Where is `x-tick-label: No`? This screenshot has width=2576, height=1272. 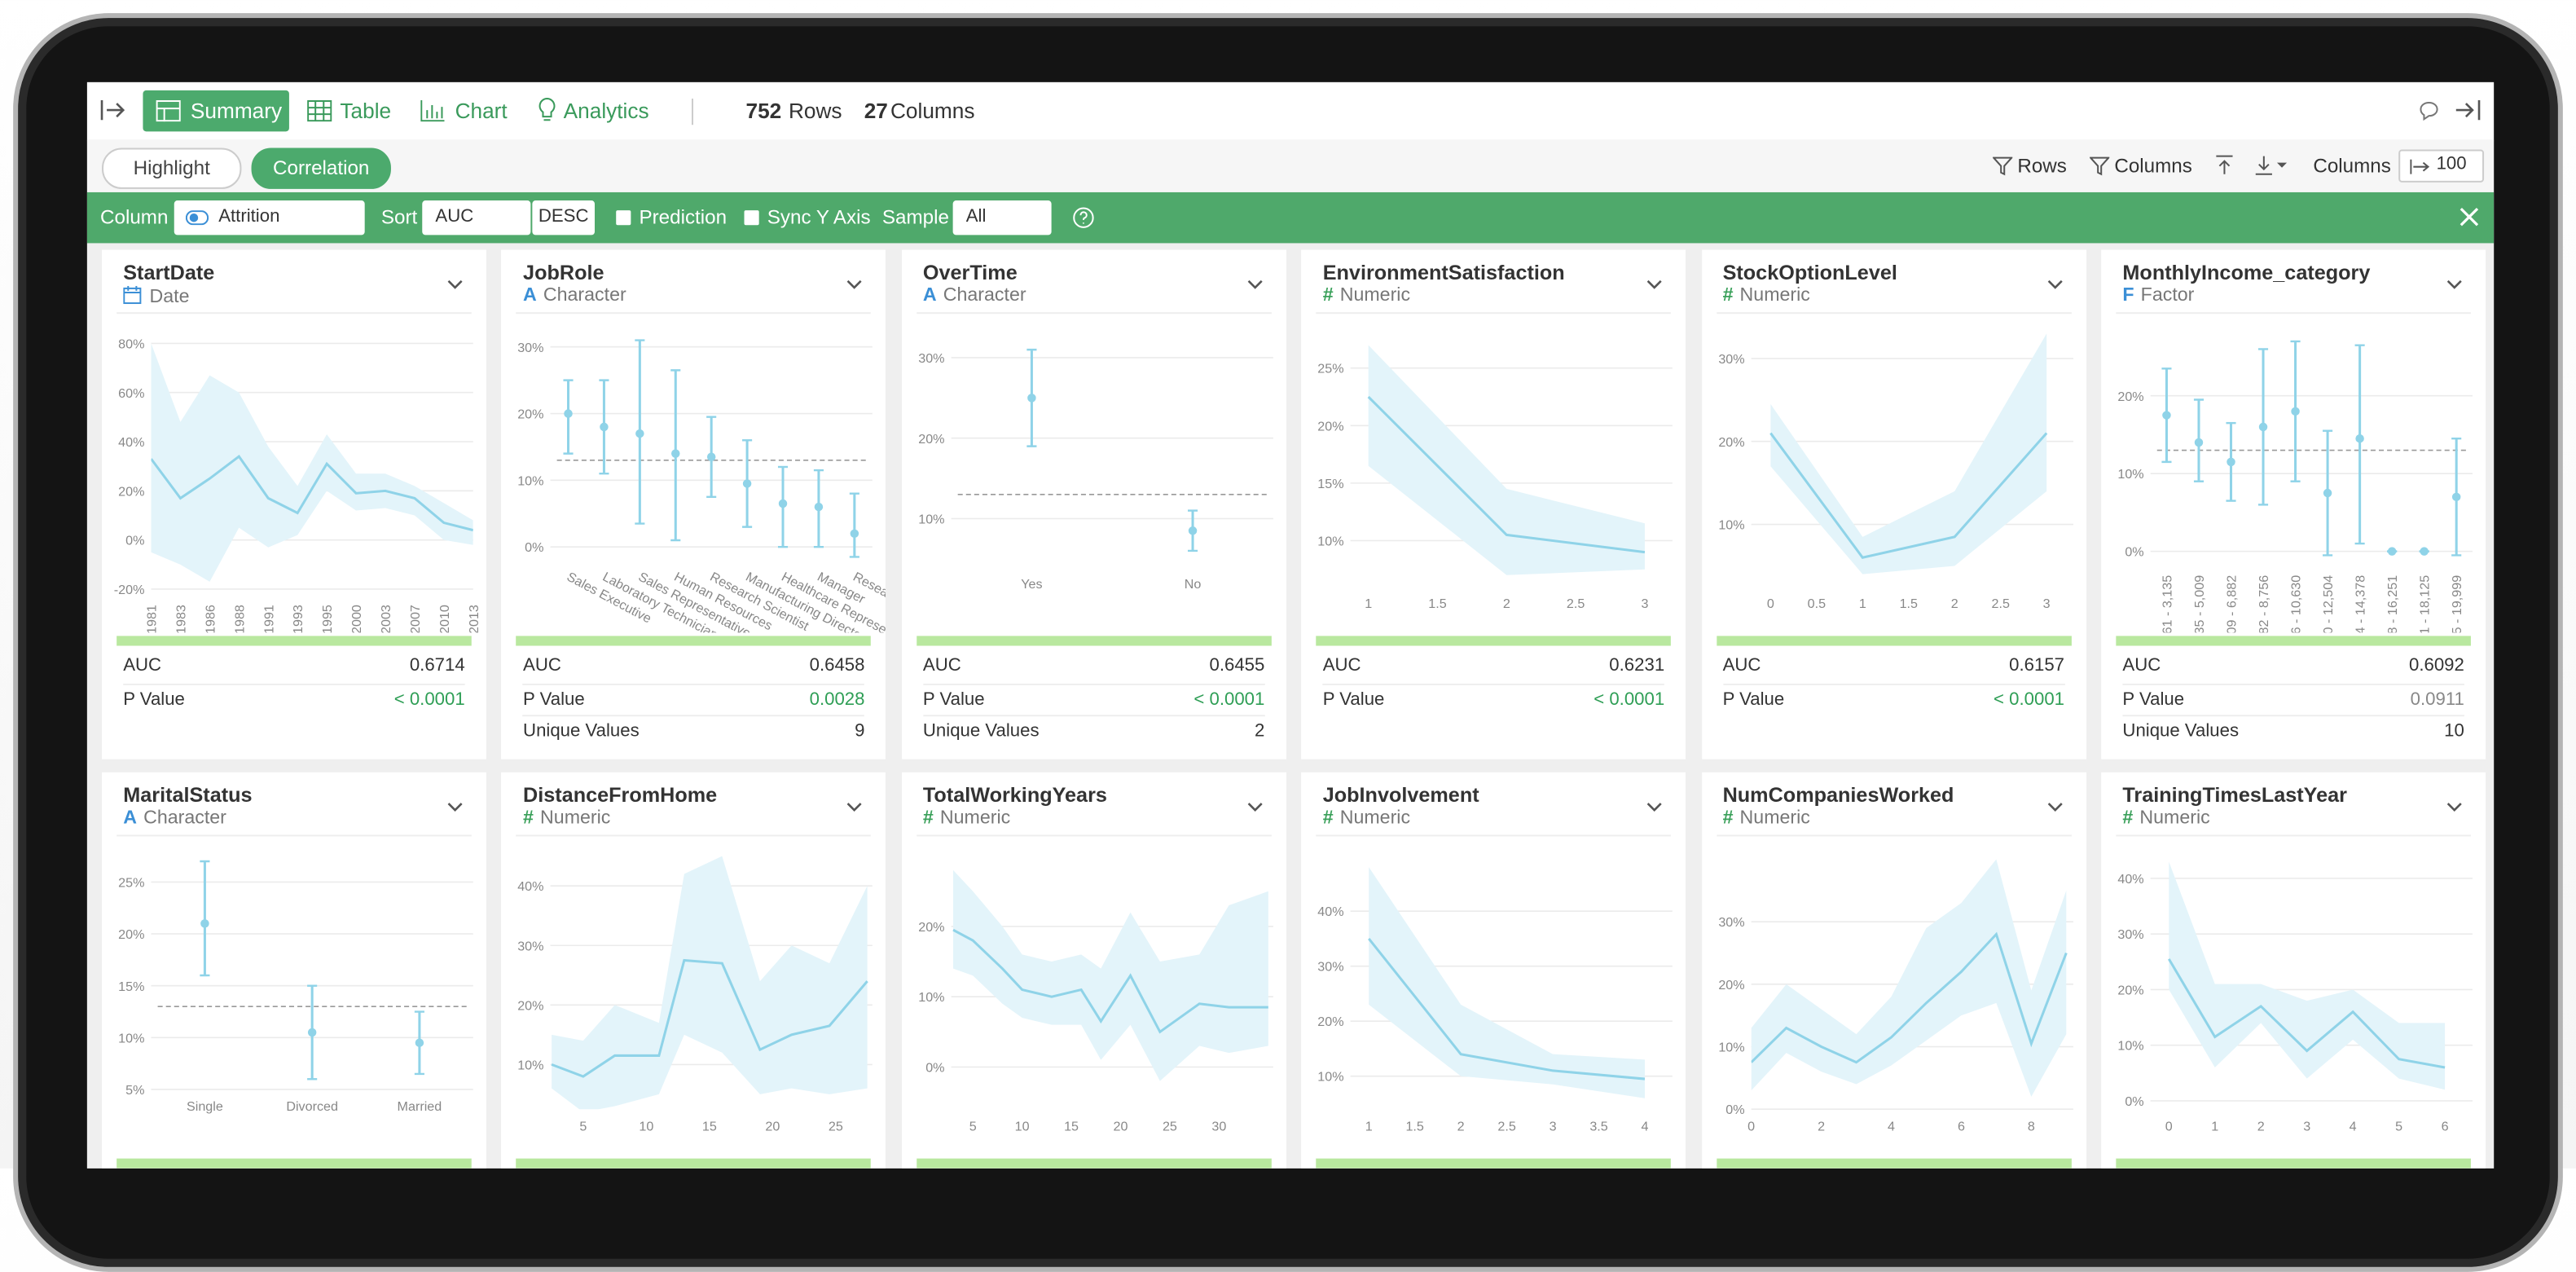 x-tick-label: No is located at coordinates (1192, 584).